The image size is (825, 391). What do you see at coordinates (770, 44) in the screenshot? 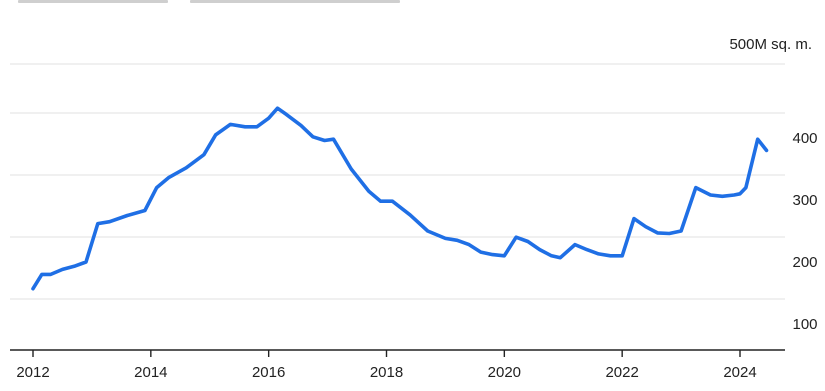
I see `y-unit-label: 500M sq. m.` at bounding box center [770, 44].